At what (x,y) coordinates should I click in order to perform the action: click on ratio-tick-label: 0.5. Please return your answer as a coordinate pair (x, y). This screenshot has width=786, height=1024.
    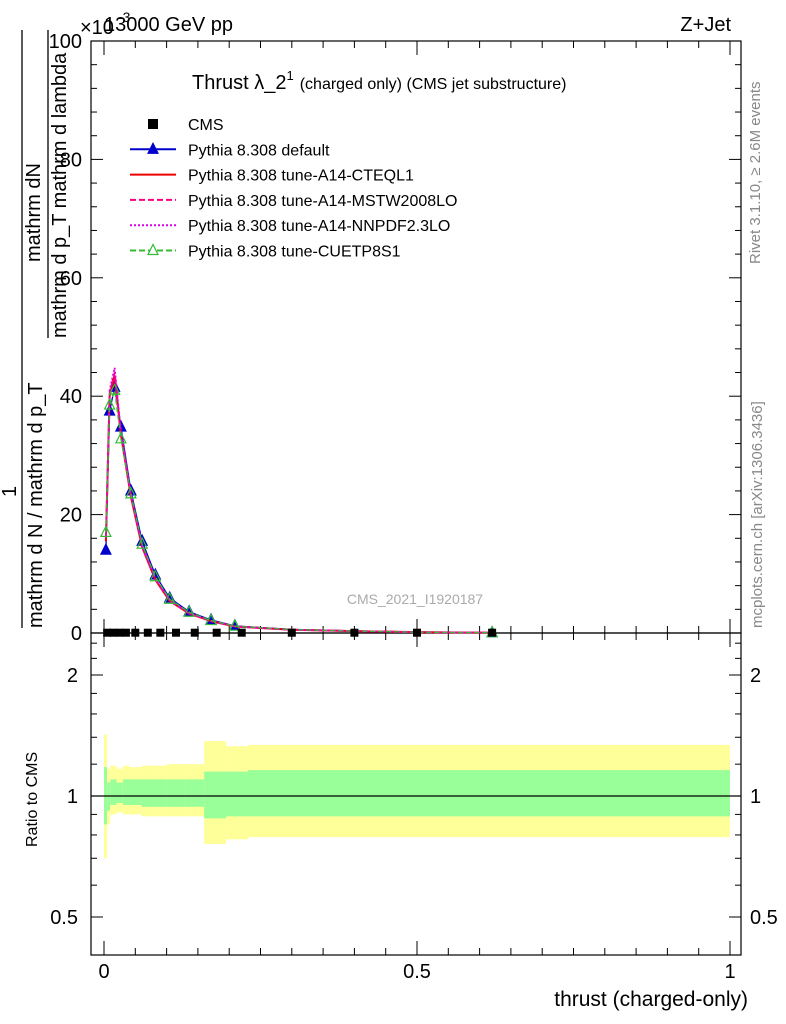
    Looking at the image, I should click on (64, 918).